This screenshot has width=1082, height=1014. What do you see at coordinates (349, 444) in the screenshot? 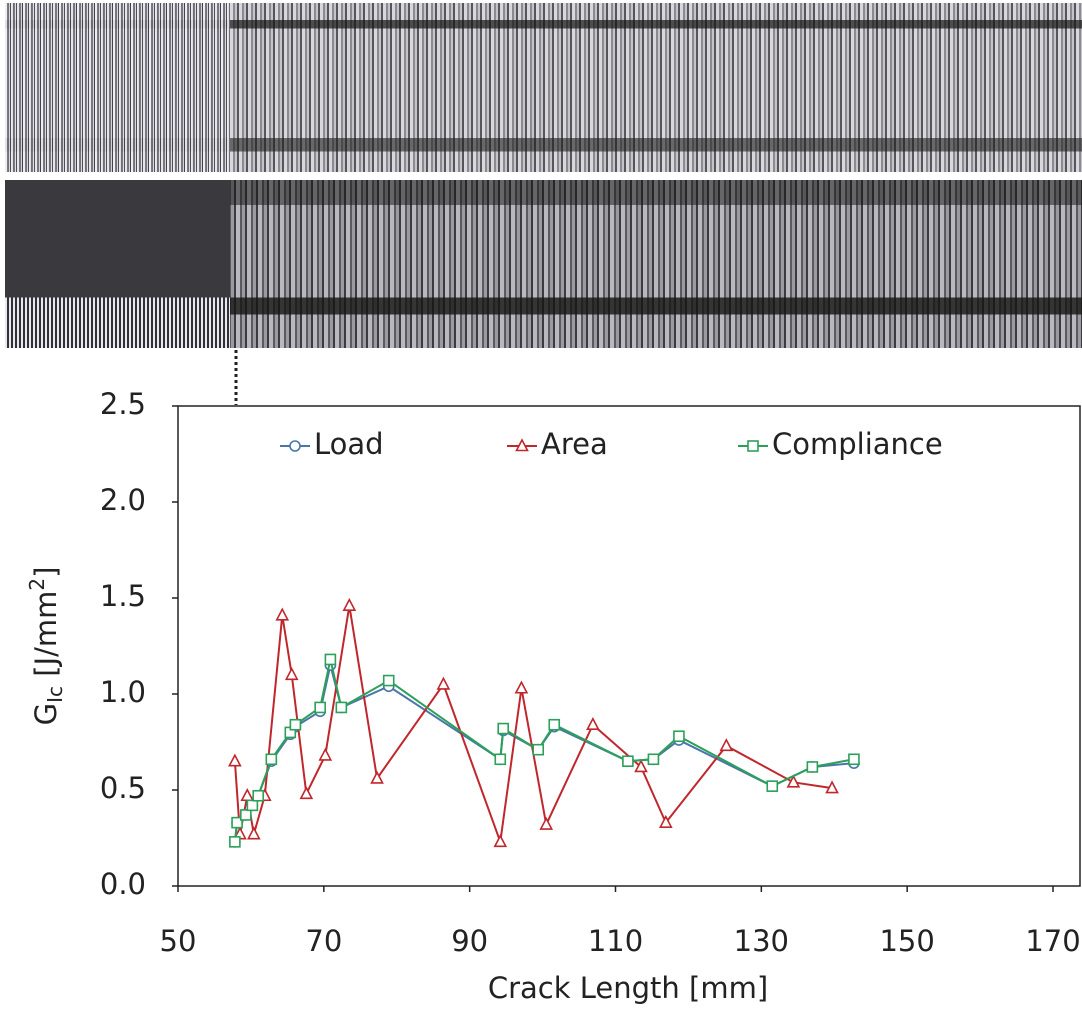
I see `legend-label: Load` at bounding box center [349, 444].